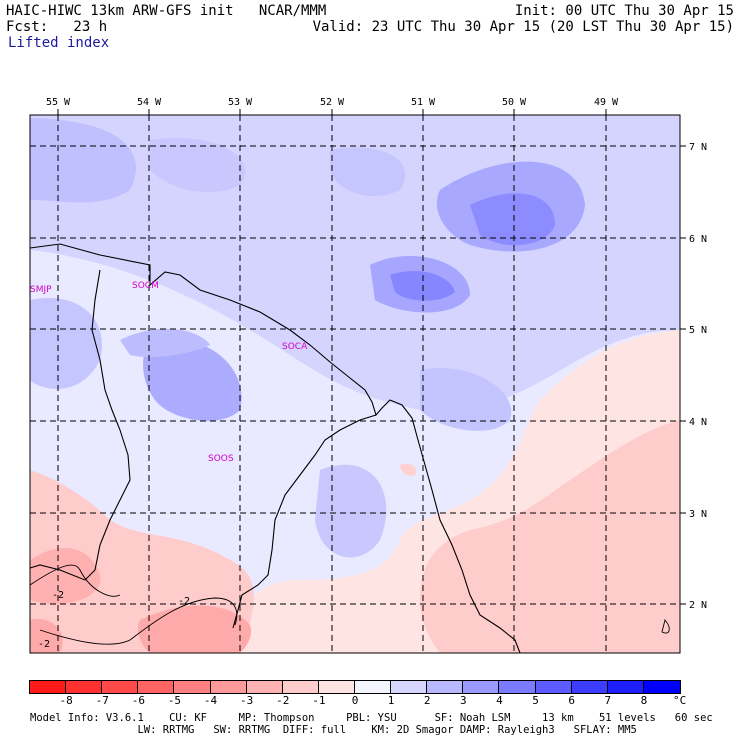 This screenshot has height=740, width=740. What do you see at coordinates (247, 700) in the screenshot?
I see `colorbar-tick-label: -3` at bounding box center [247, 700].